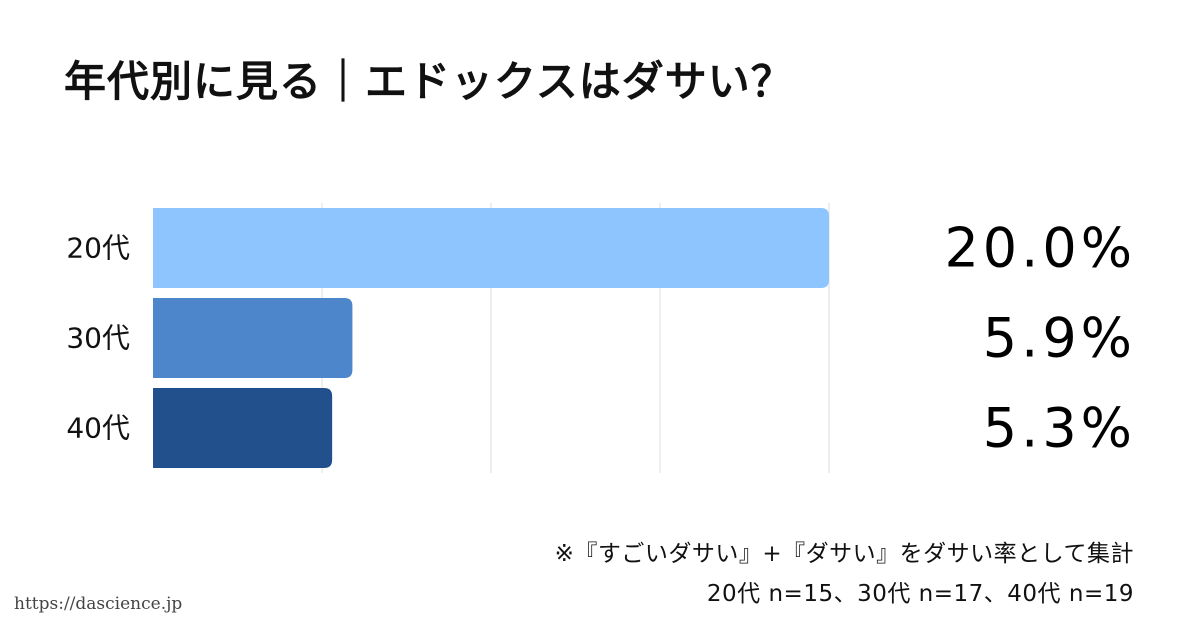  I want to click on category-label: 40代, so click(98, 428).